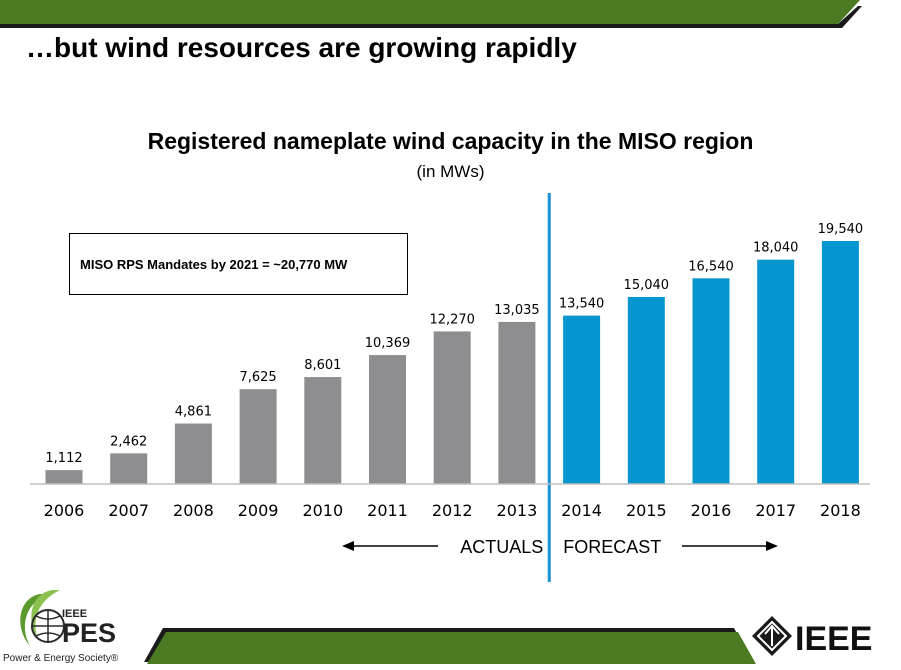 The image size is (901, 670). What do you see at coordinates (387, 419) in the screenshot?
I see `bar-2011` at bounding box center [387, 419].